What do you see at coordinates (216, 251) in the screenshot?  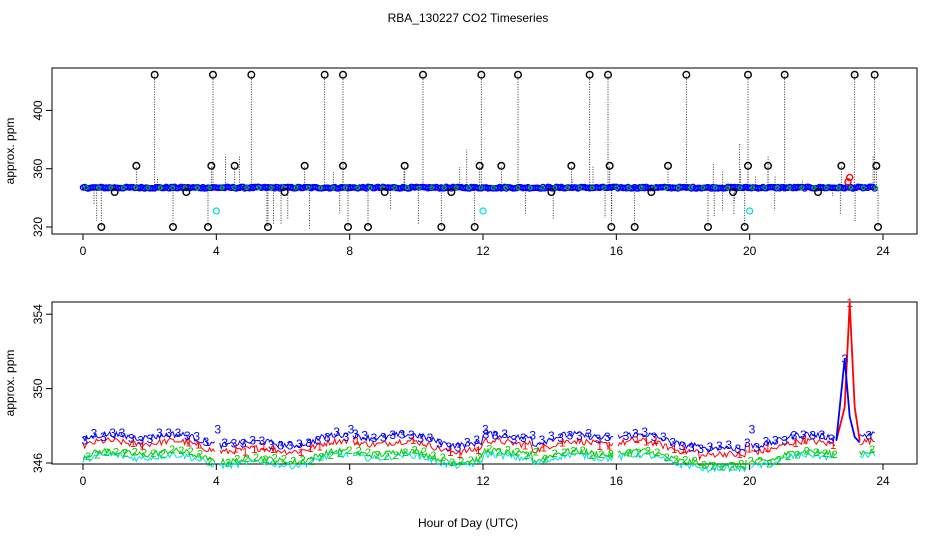 I see `top-x-tick-label: 4` at bounding box center [216, 251].